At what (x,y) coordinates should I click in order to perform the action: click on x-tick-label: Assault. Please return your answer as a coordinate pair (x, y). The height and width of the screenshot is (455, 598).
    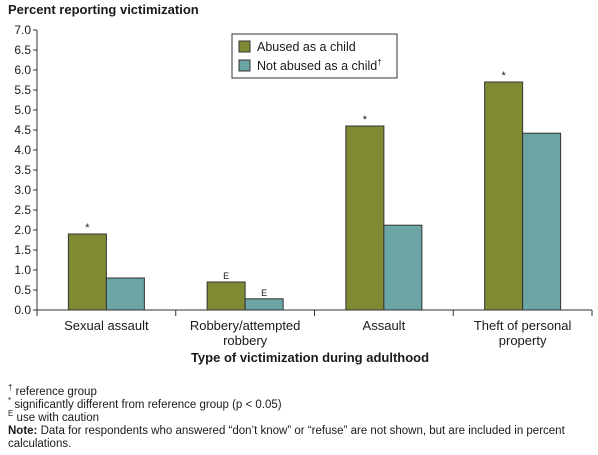
    Looking at the image, I should click on (384, 325).